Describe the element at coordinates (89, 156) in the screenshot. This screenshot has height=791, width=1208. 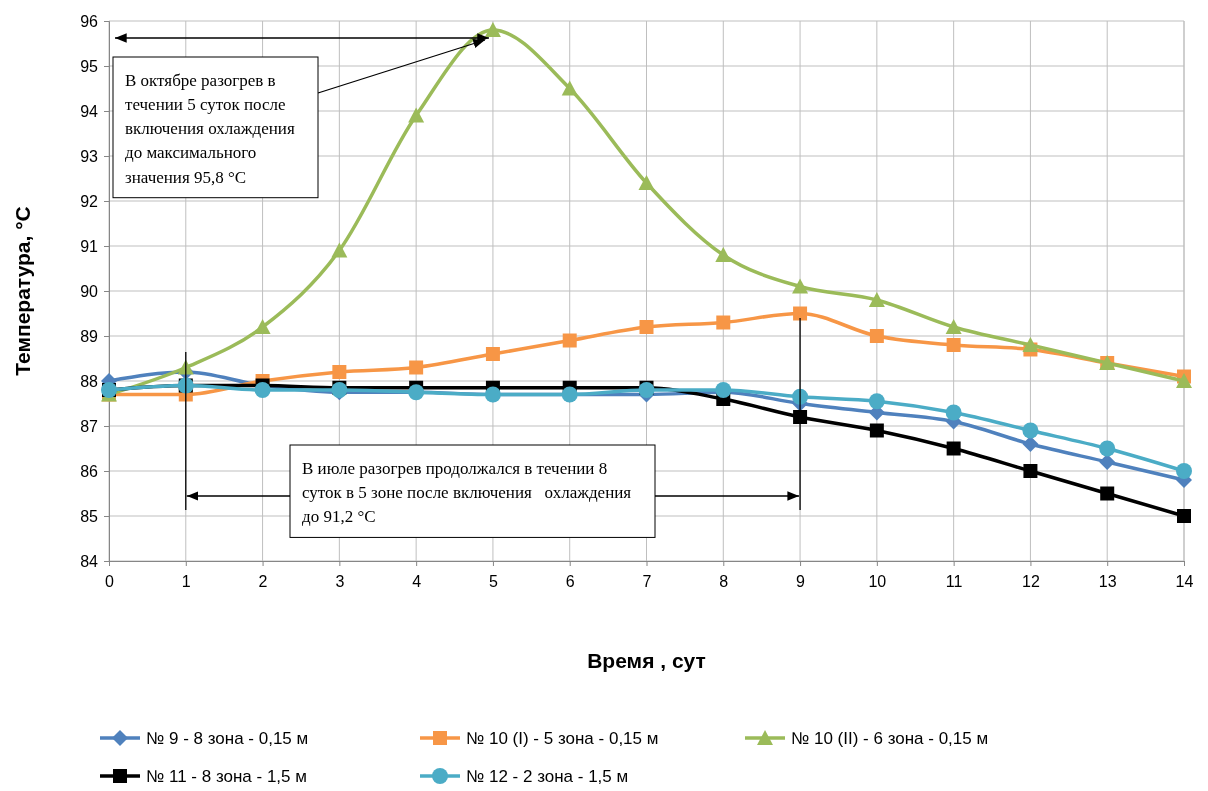
I see `y-tick-label: 93` at that location.